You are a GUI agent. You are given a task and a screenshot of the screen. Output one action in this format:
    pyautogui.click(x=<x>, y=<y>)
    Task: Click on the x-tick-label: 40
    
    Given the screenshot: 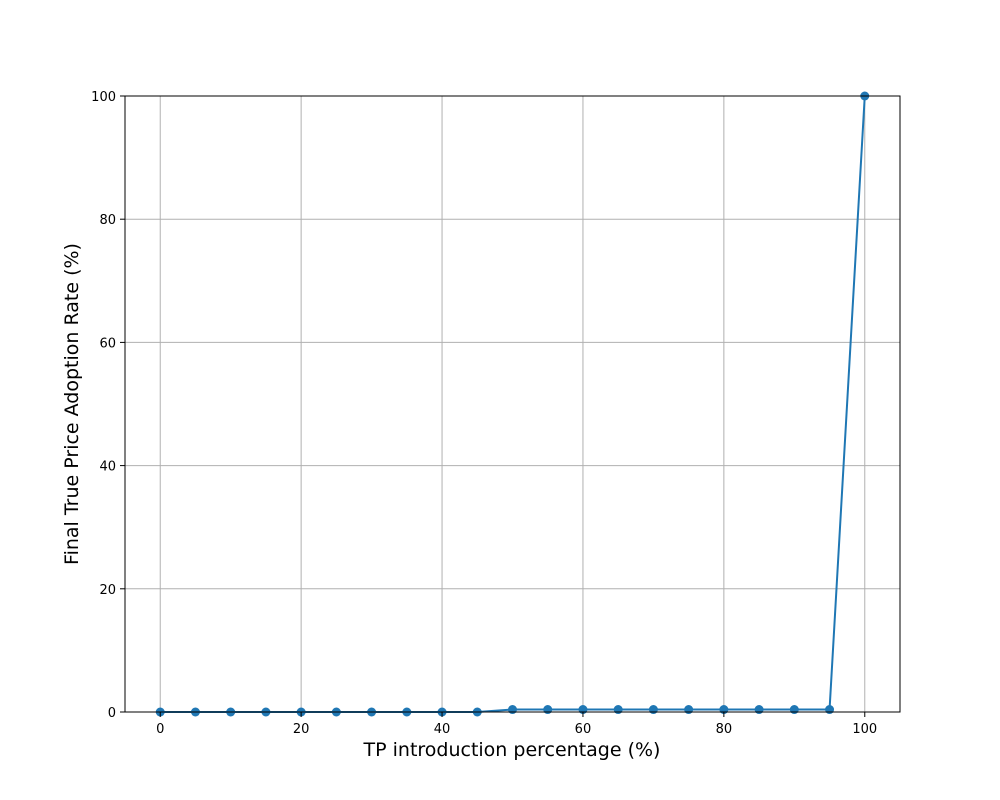 What is the action you would take?
    pyautogui.click(x=442, y=729)
    